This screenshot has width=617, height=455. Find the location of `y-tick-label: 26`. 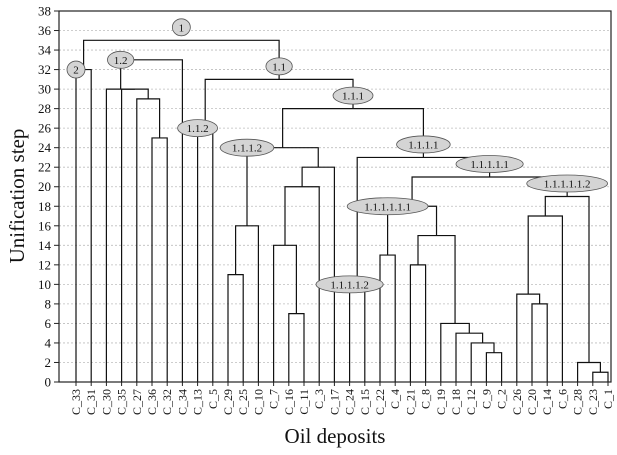

y-tick-label: 26 is located at coordinates (45, 128).